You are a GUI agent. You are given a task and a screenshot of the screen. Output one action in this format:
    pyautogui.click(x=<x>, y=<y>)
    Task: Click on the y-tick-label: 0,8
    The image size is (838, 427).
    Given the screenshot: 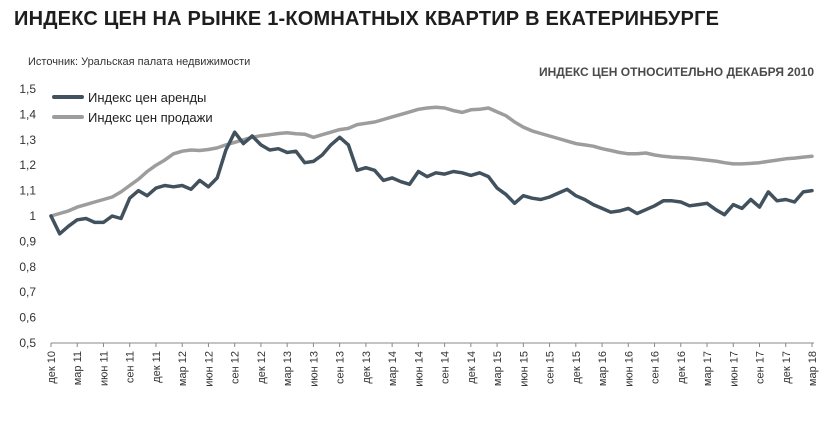 What is the action you would take?
    pyautogui.click(x=27, y=267)
    